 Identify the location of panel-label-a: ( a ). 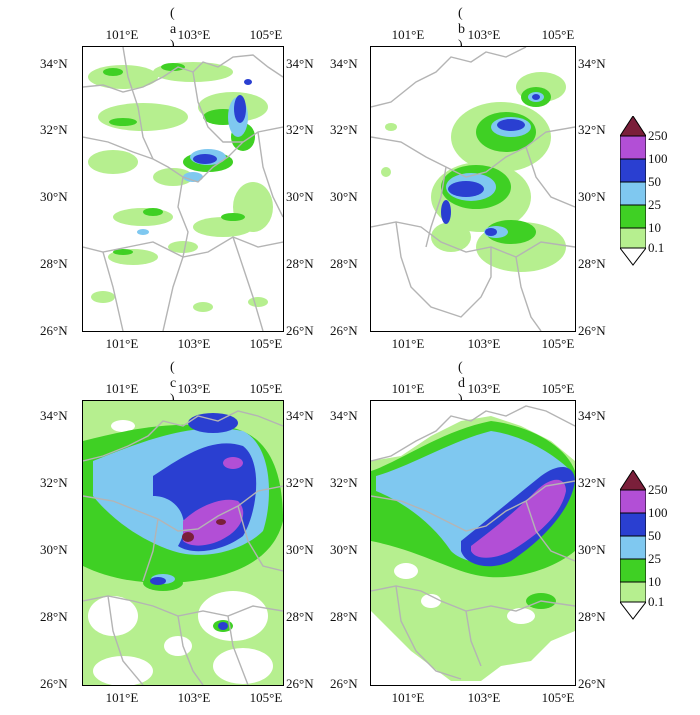
(173, 29).